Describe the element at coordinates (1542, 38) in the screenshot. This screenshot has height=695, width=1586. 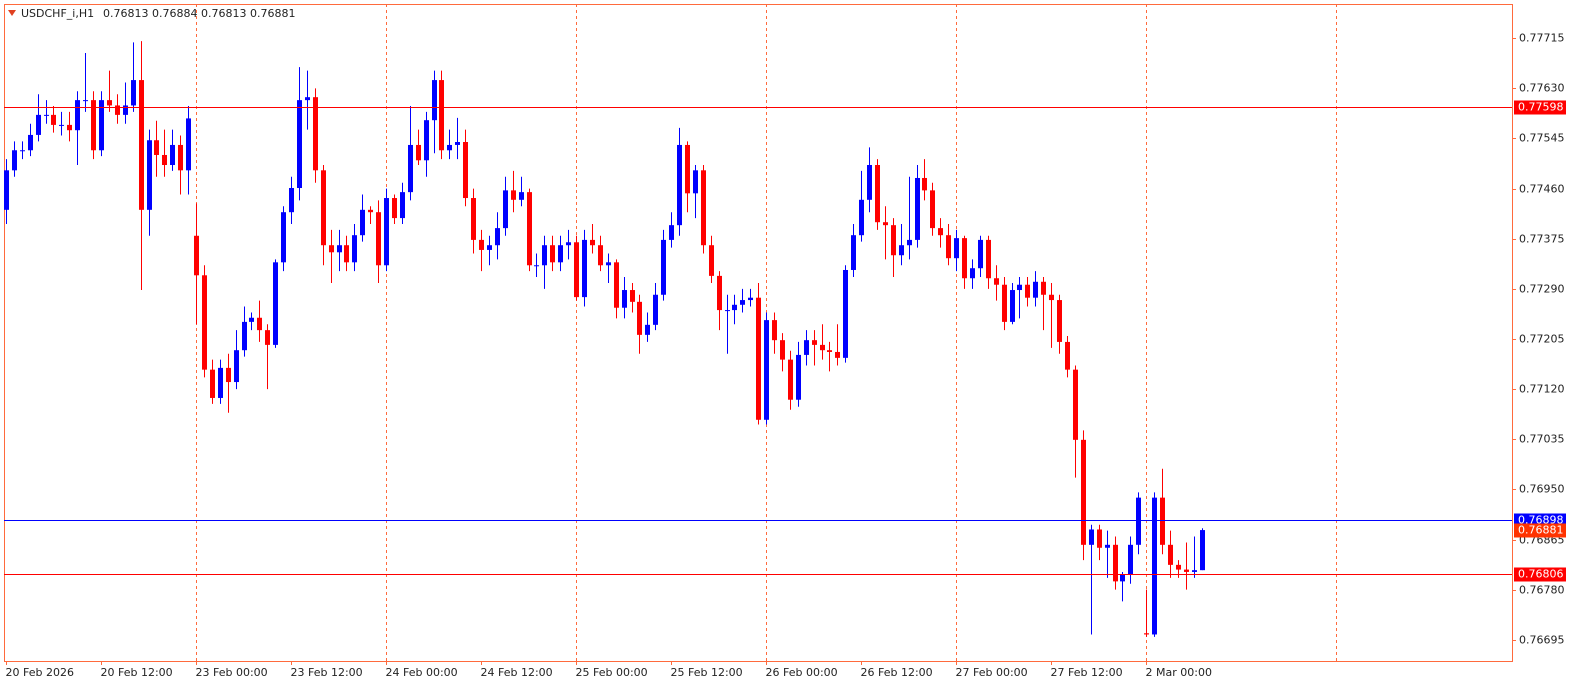
I see `y-tick-label: 0.77715` at that location.